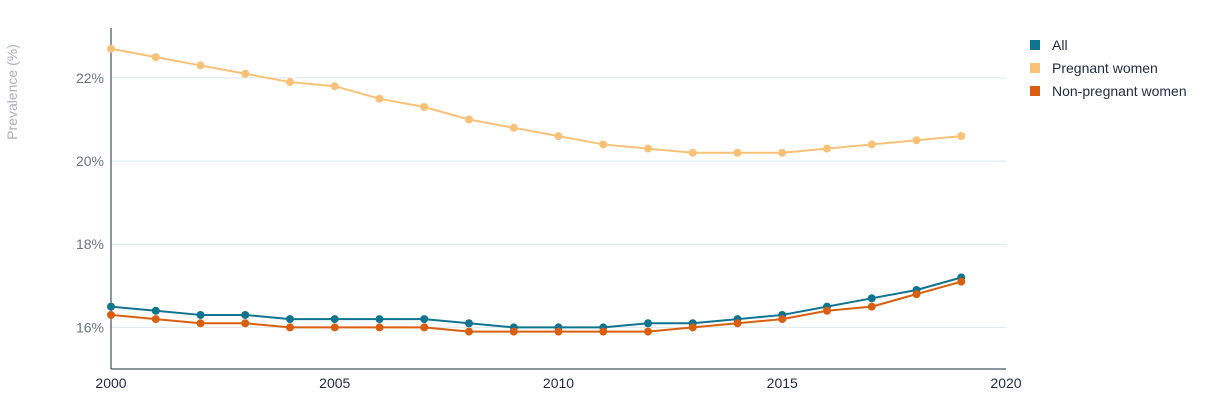 The image size is (1230, 403). I want to click on legend: All Pregnant women Non-pregnant women, so click(1108, 67).